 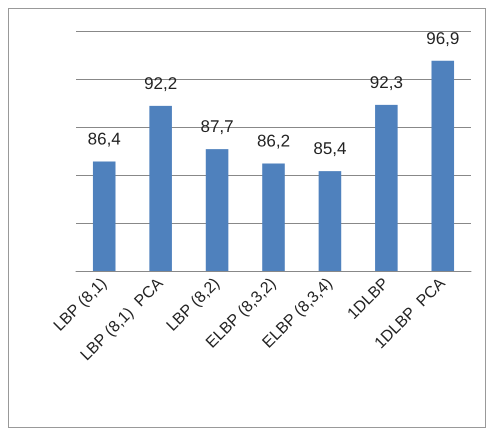 I want to click on data-label: 86,4, so click(x=104, y=139).